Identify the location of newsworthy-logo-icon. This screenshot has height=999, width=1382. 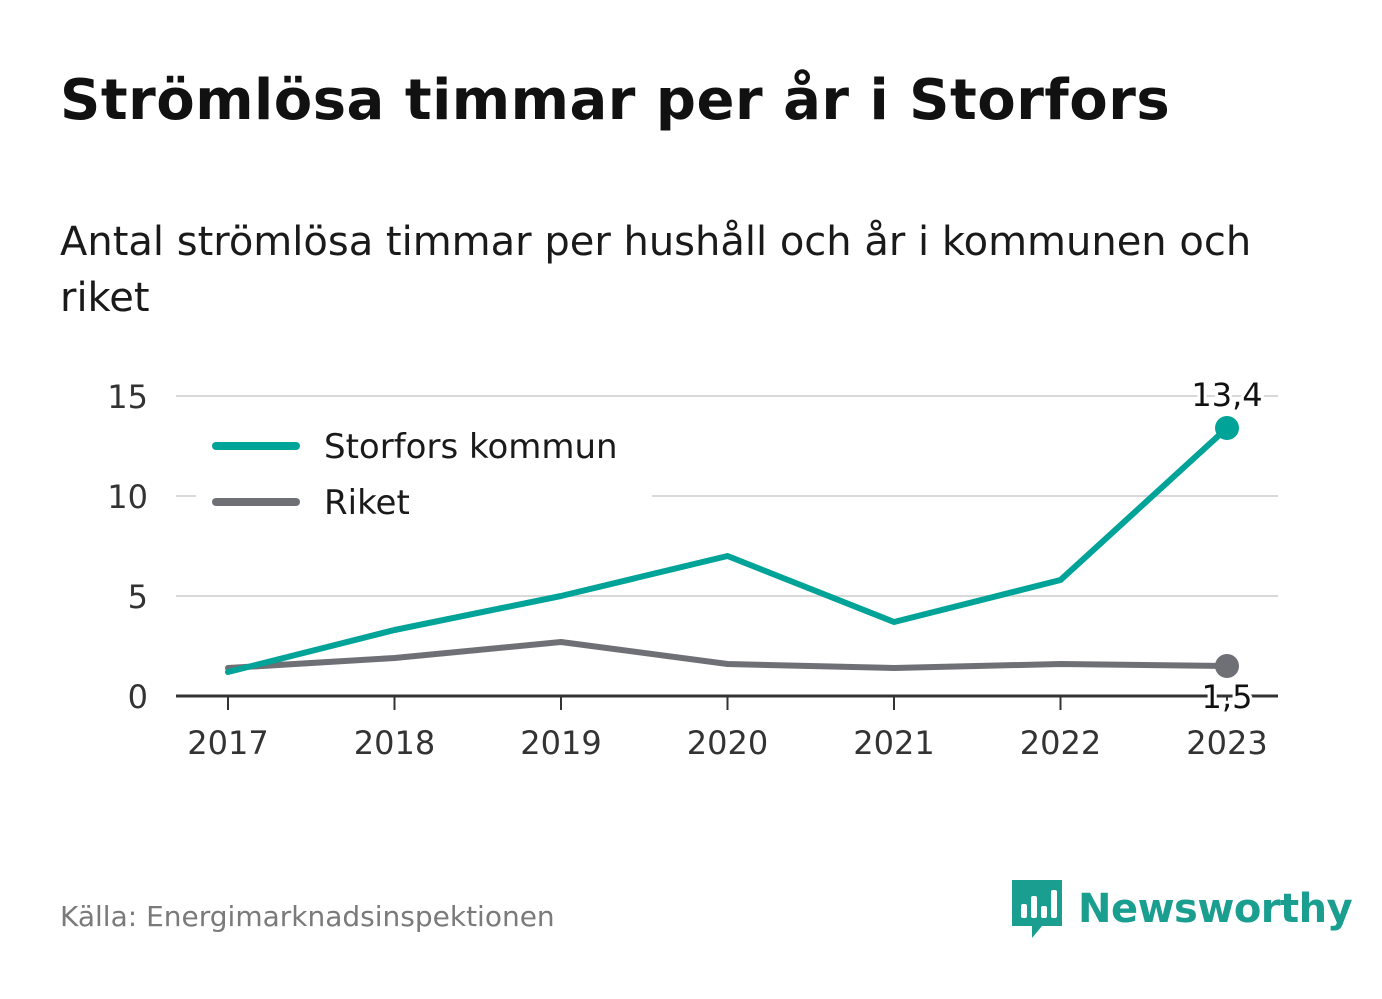
(1037, 909).